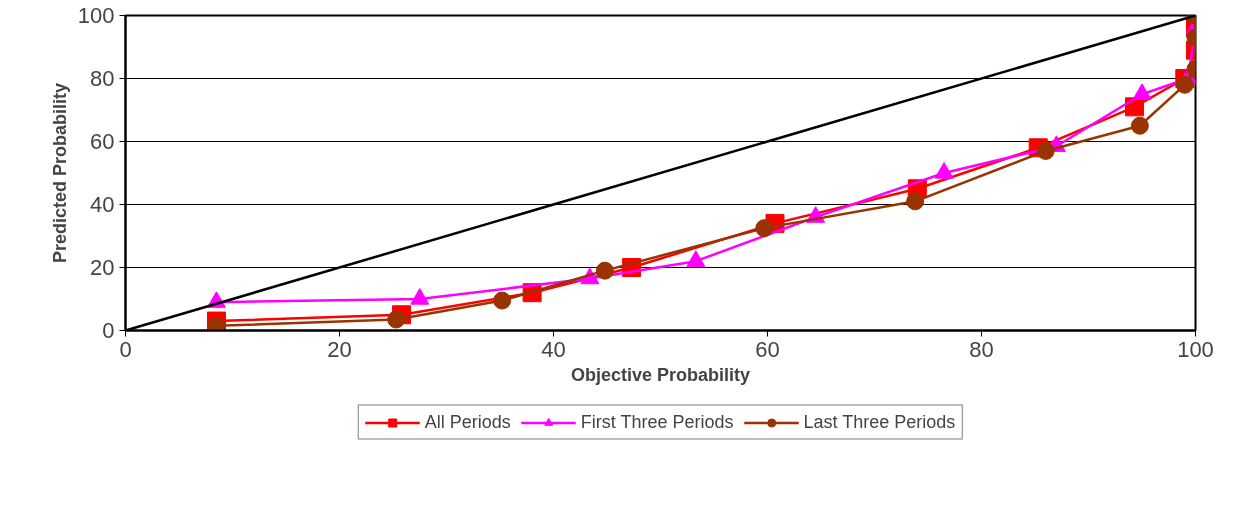 This screenshot has width=1235, height=516. What do you see at coordinates (879, 422) in the screenshot?
I see `legend-label: Last Three Periods` at bounding box center [879, 422].